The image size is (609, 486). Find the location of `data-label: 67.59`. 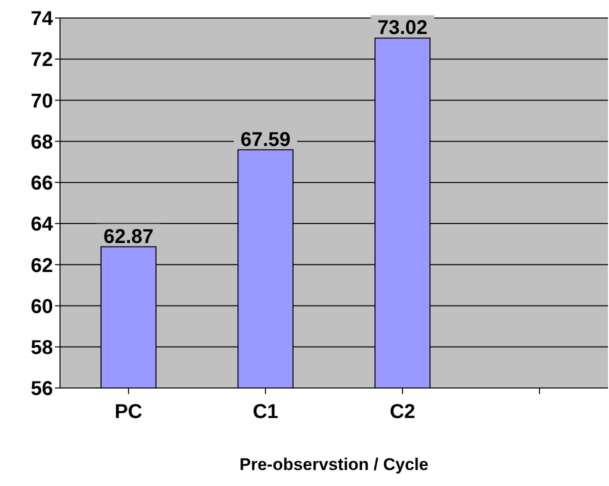

data-label: 67.59 is located at coordinates (265, 139).